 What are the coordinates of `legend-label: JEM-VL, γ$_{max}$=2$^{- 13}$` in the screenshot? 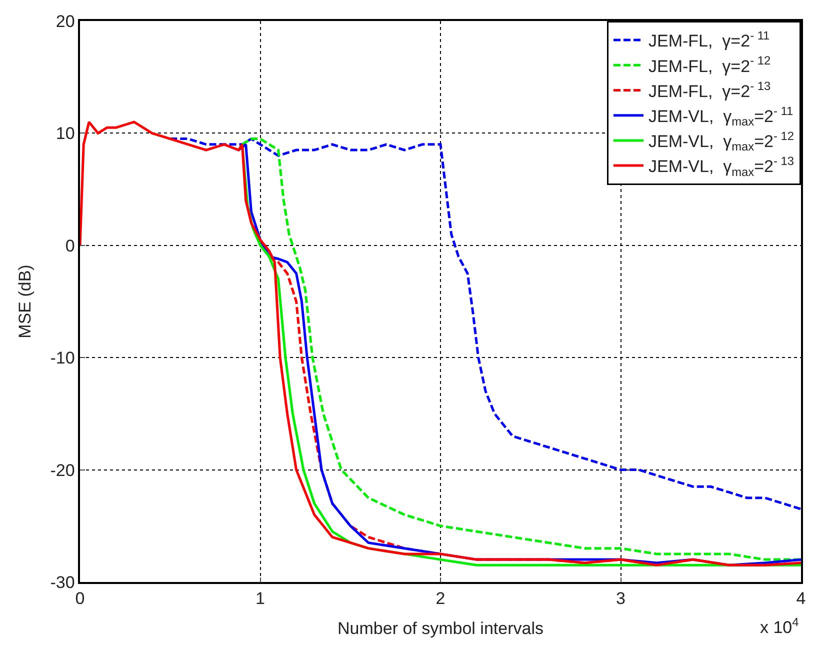 It's located at (721, 166).